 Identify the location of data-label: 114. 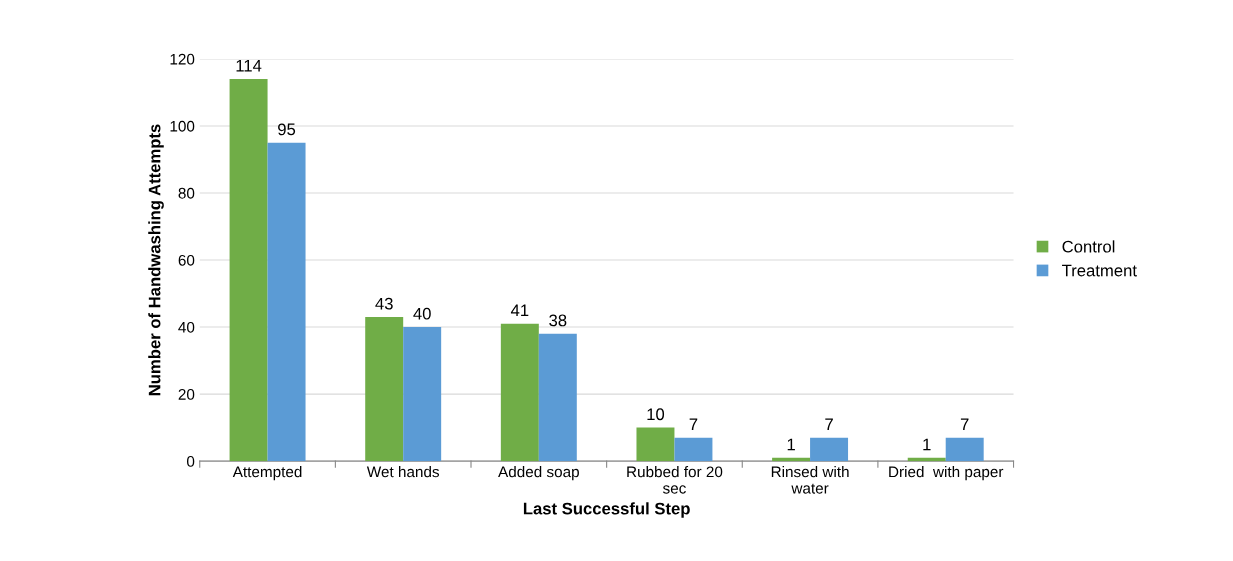
(249, 65).